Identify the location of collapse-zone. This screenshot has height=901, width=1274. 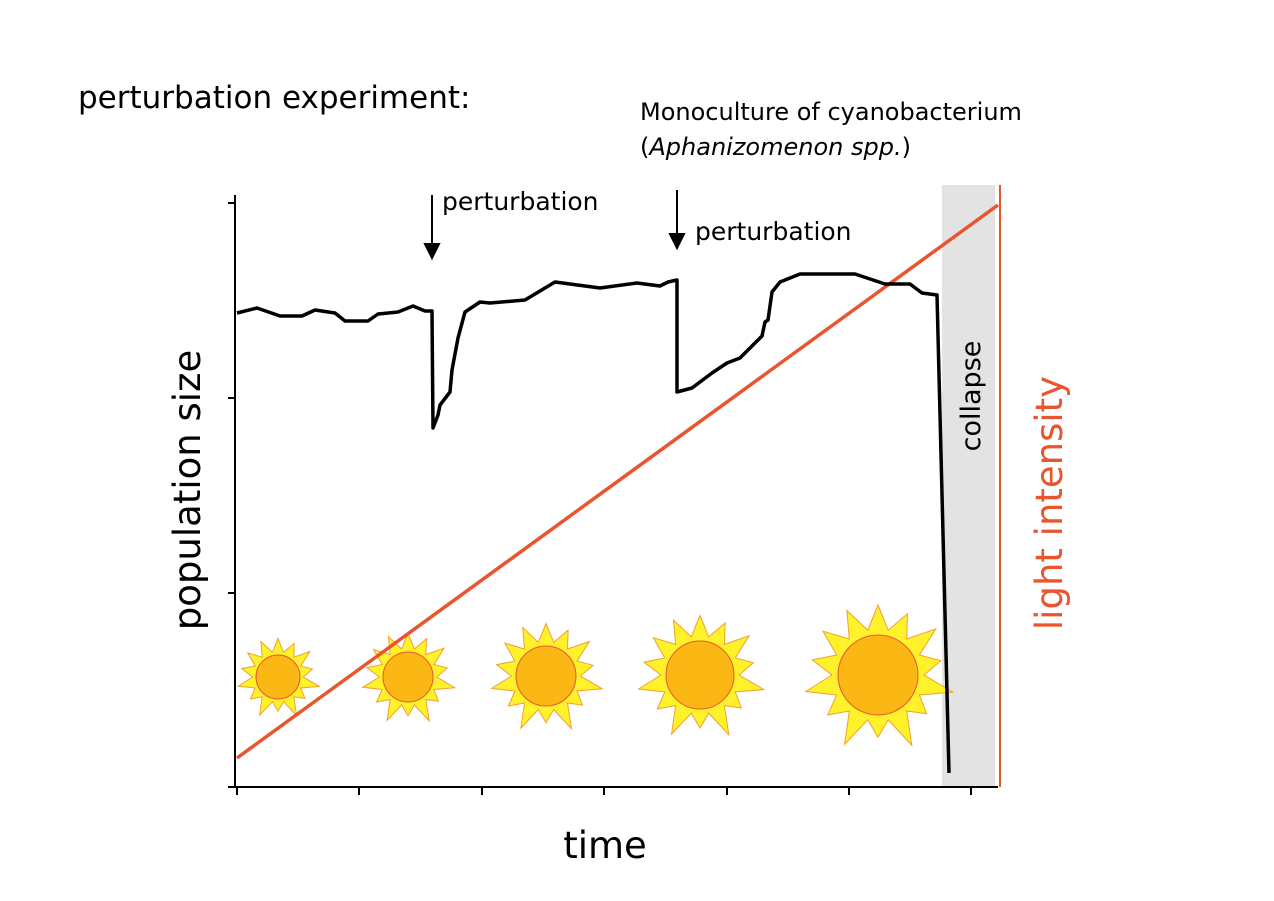
(968, 486).